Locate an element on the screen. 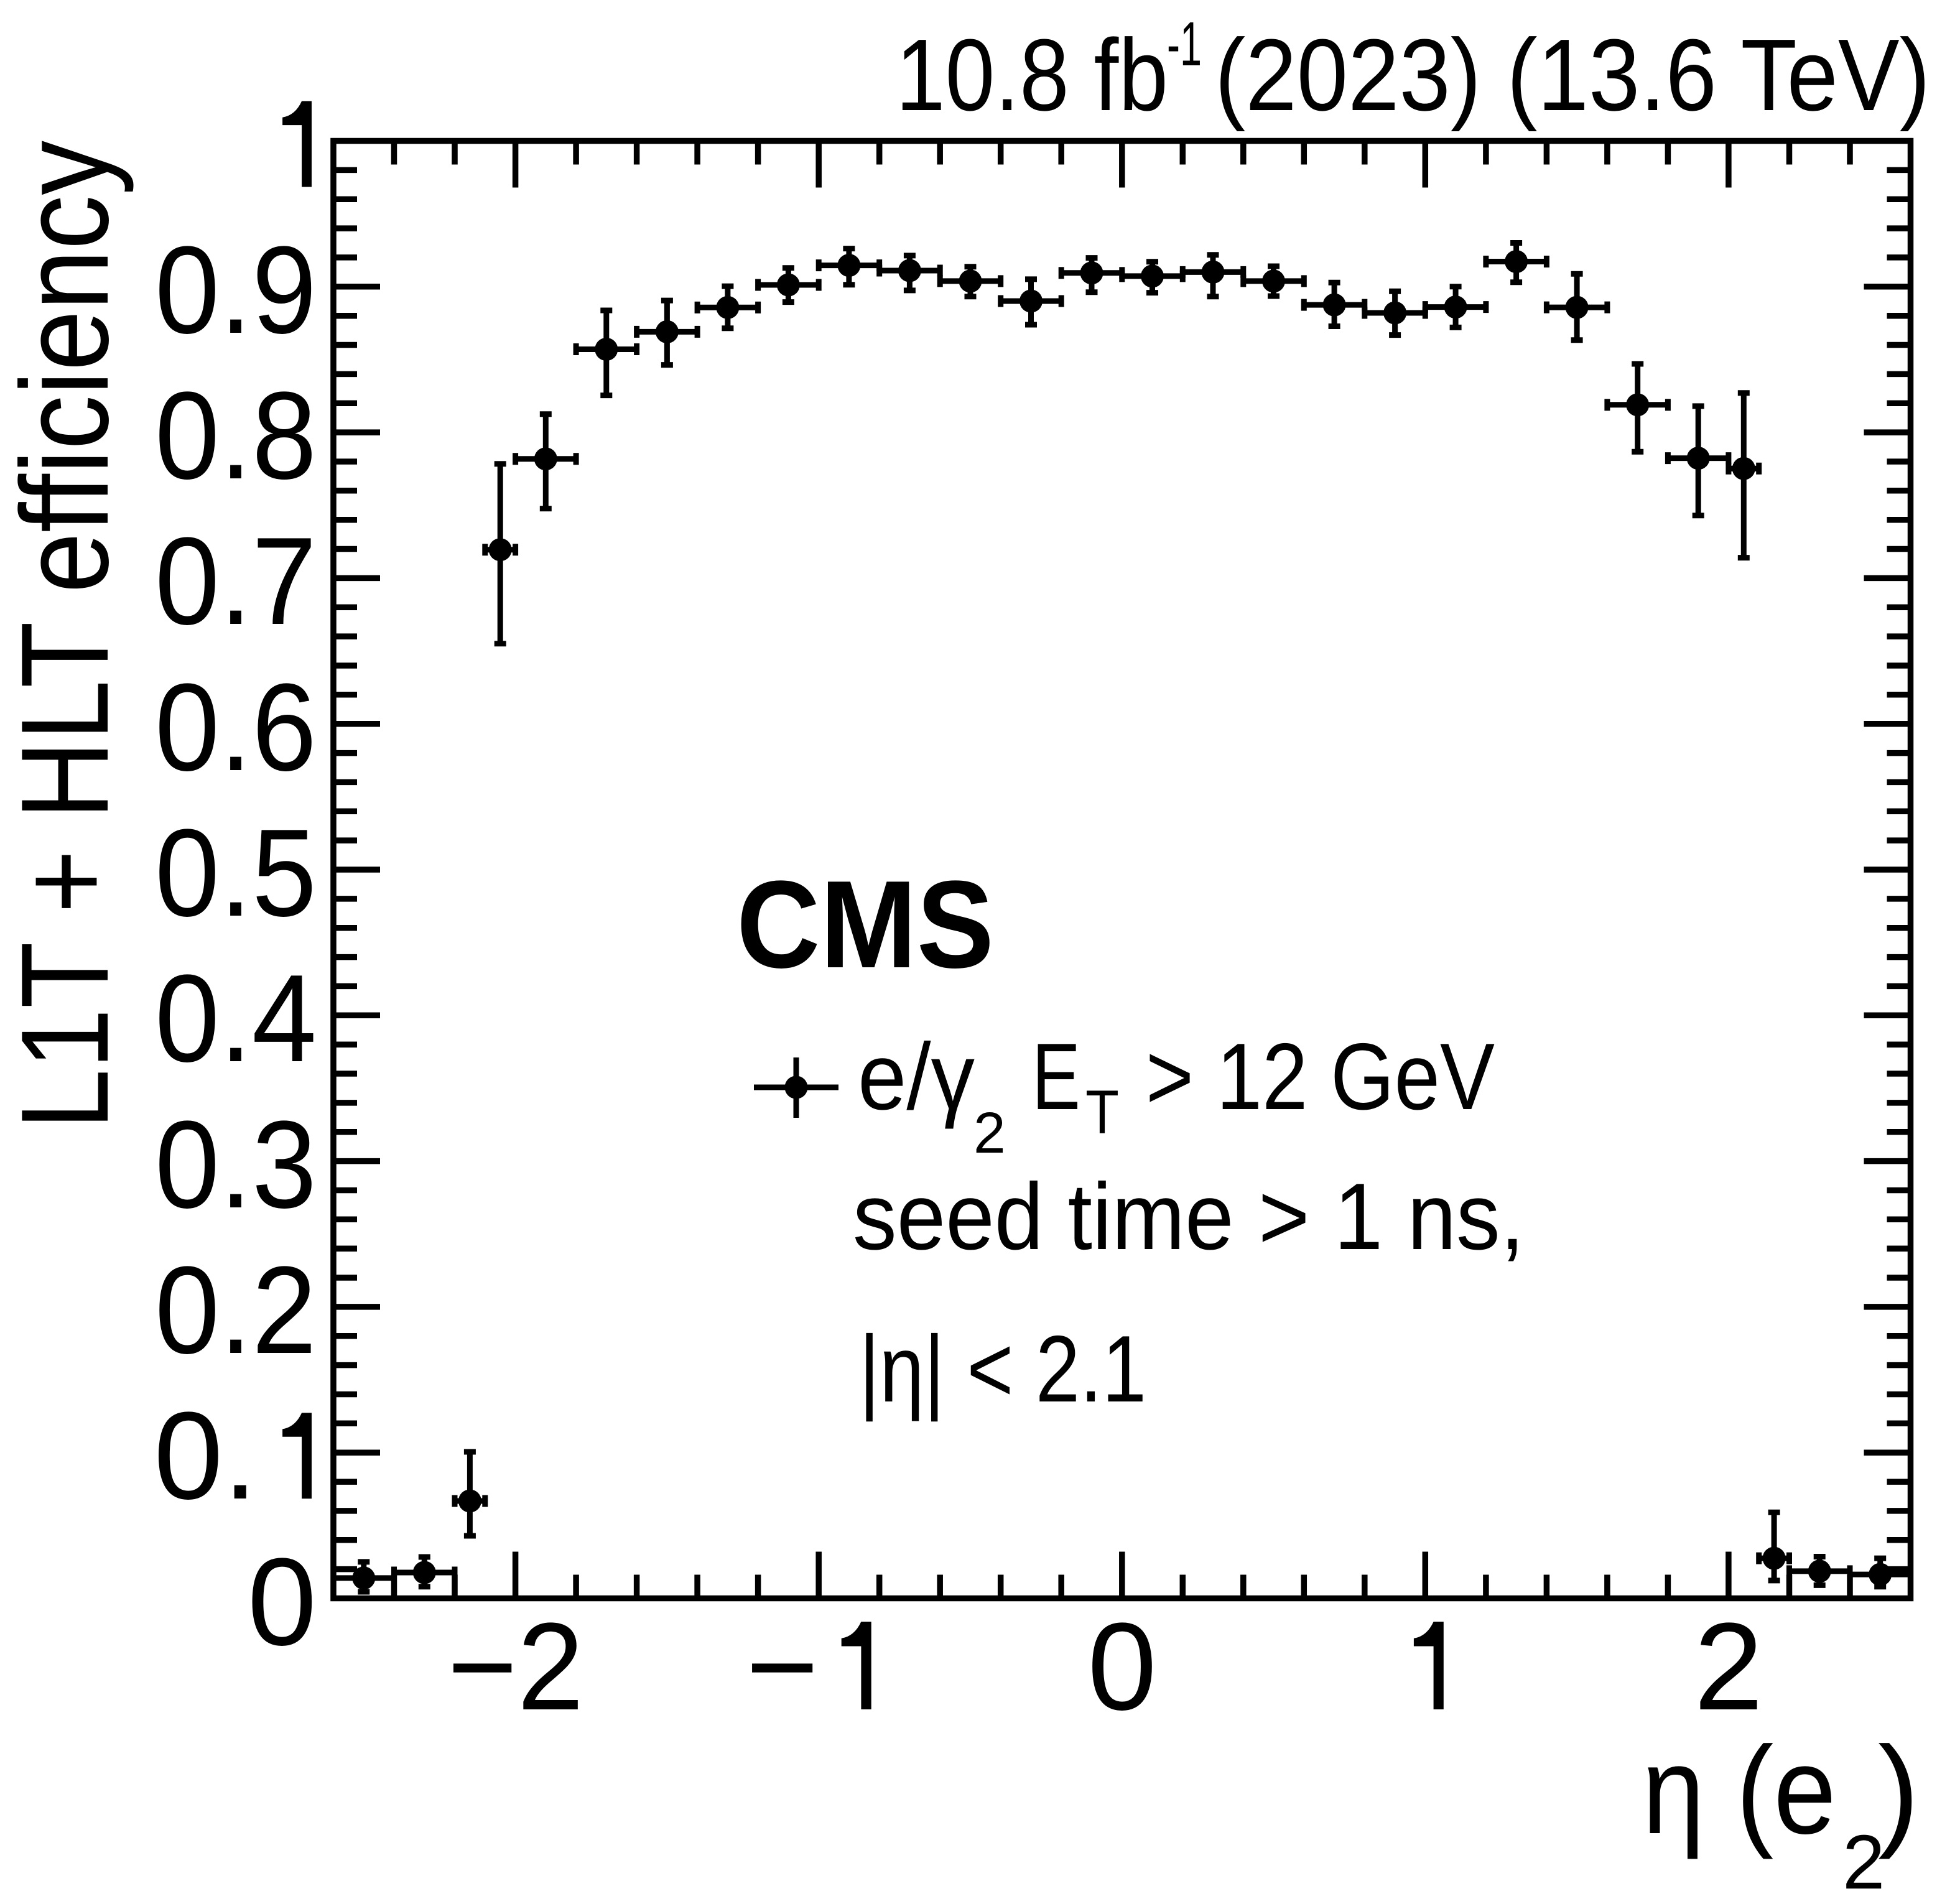 This screenshot has height=1891, width=1960. svg-text: |η| < 2.1 is located at coordinates (1002, 1369).